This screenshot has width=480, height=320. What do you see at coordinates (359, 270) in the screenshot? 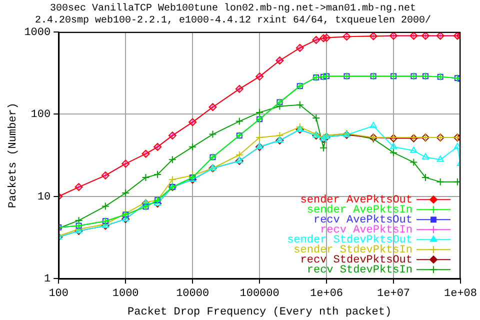
I see `legend-label: recv StdevPktsIn` at bounding box center [359, 270].